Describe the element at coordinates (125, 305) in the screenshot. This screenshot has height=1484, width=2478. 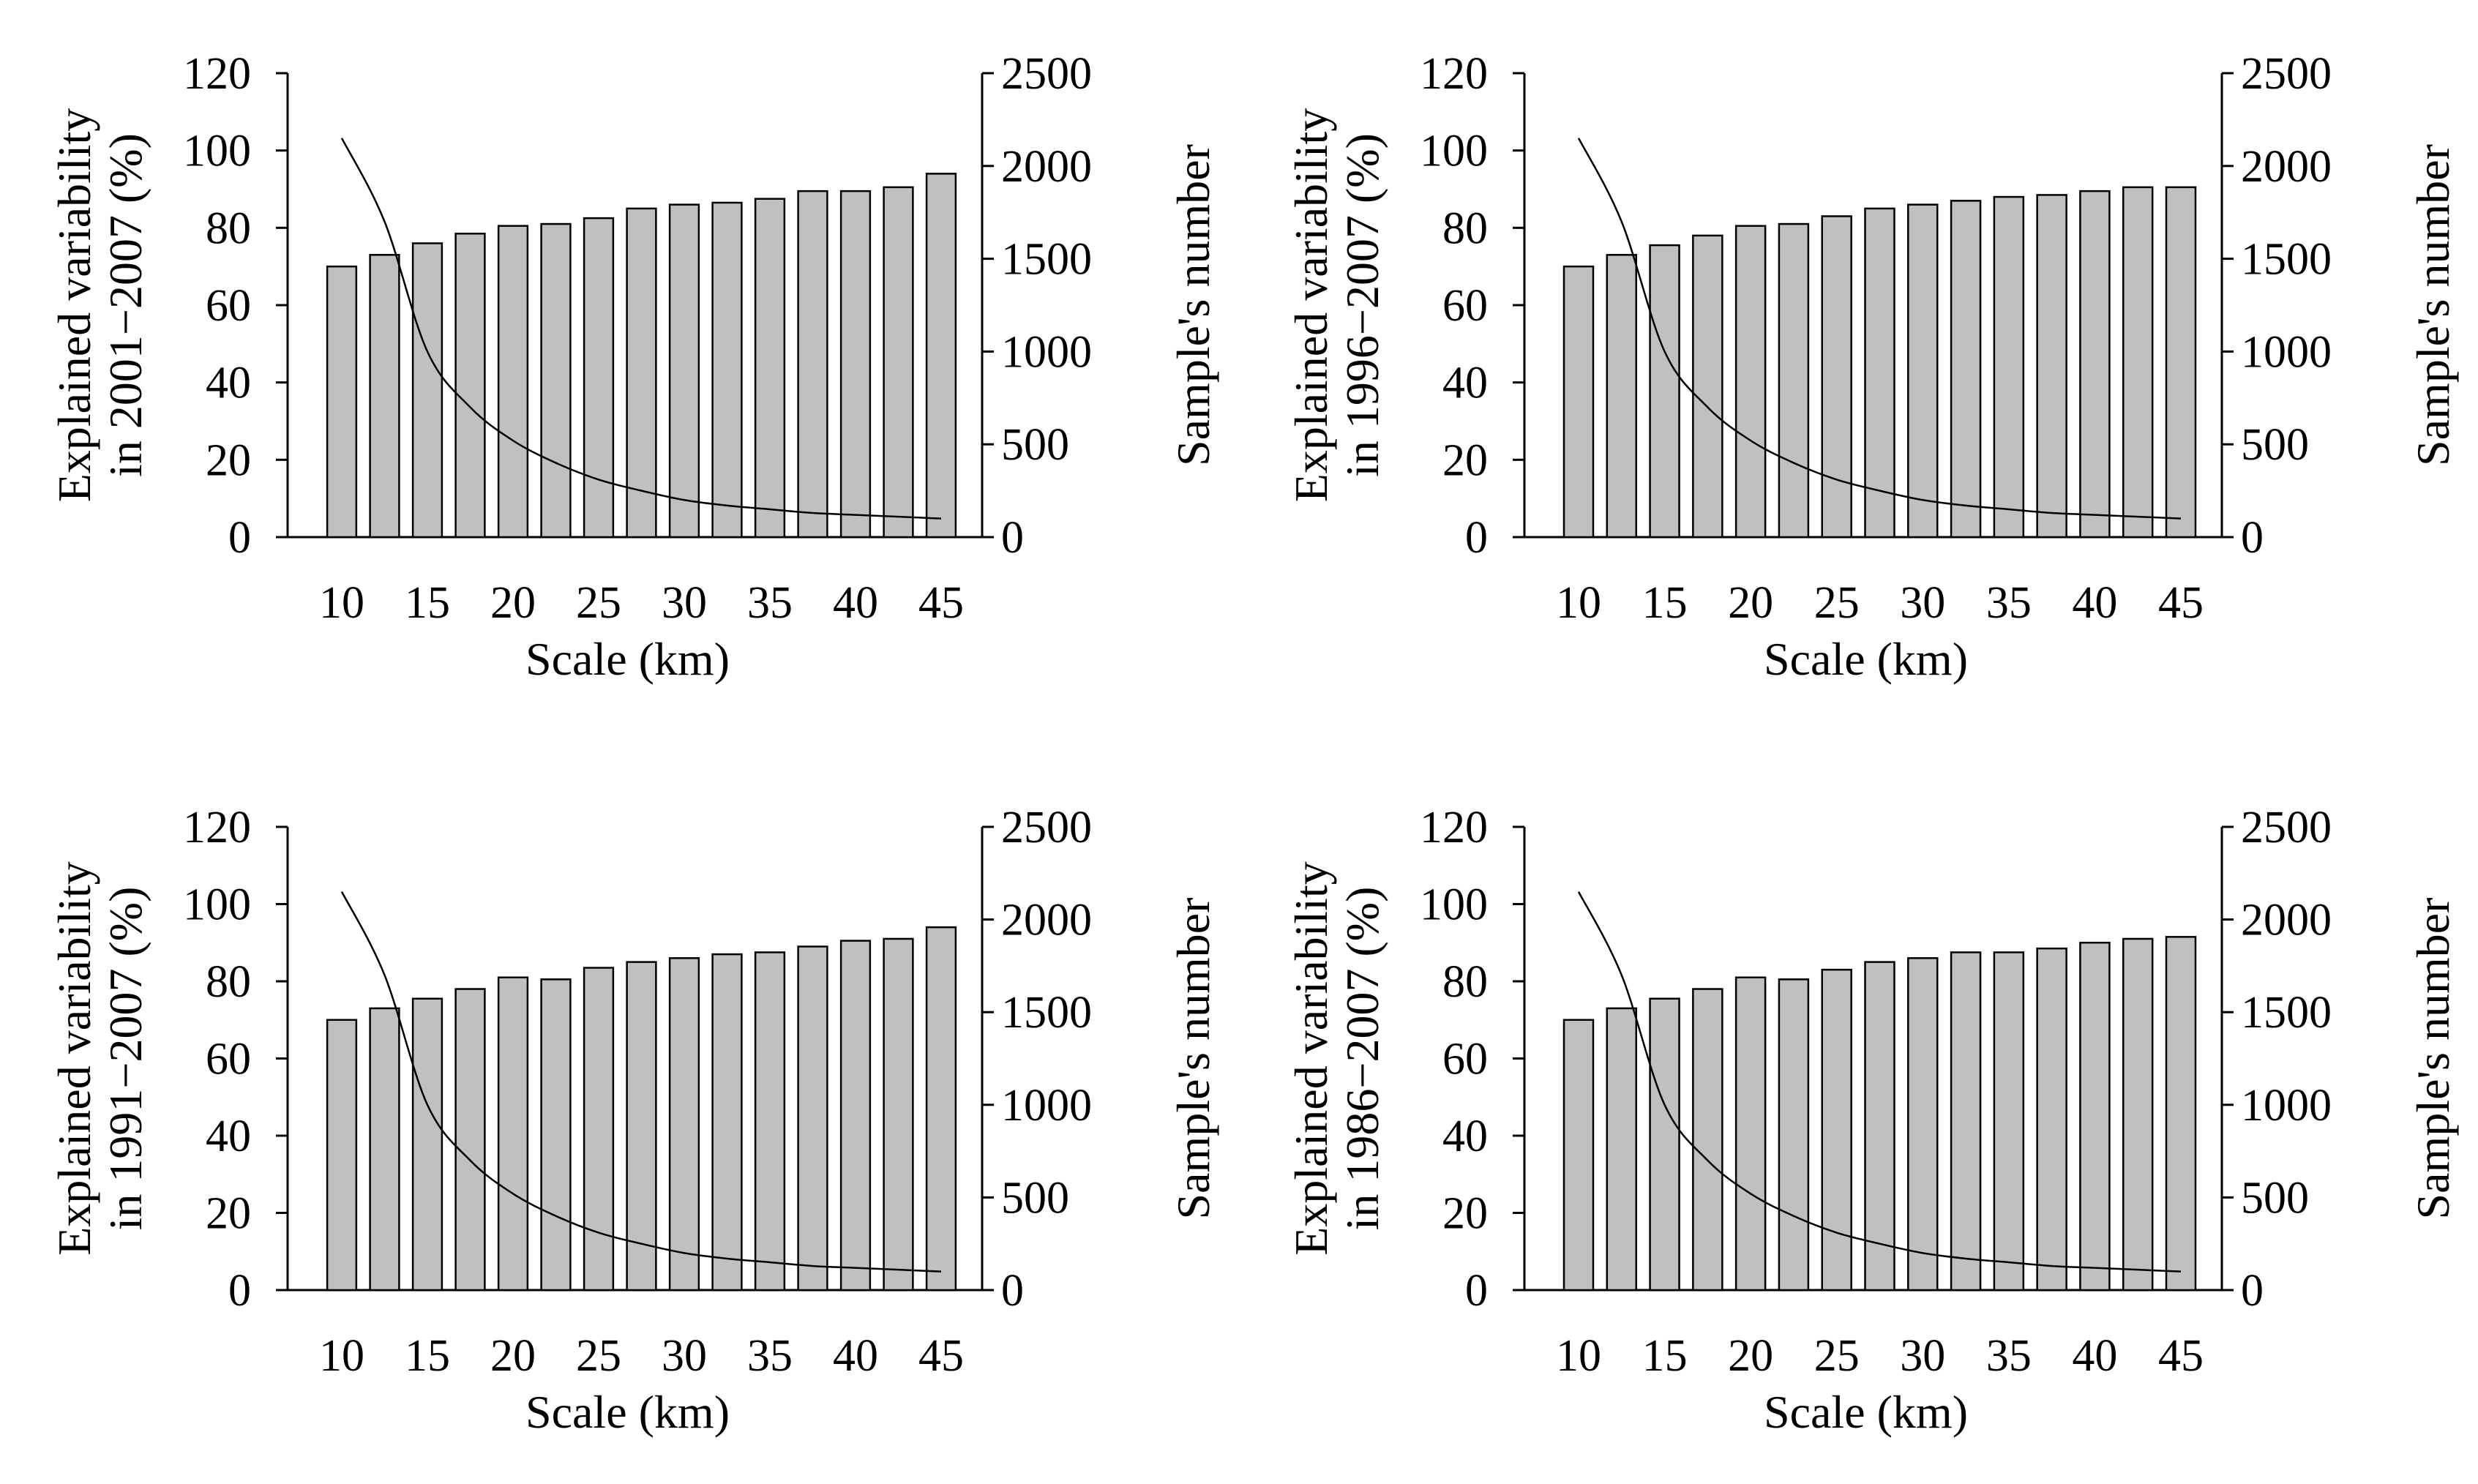
I see `left-y-axis-title-line2: in 2001−2007 (%)` at that location.